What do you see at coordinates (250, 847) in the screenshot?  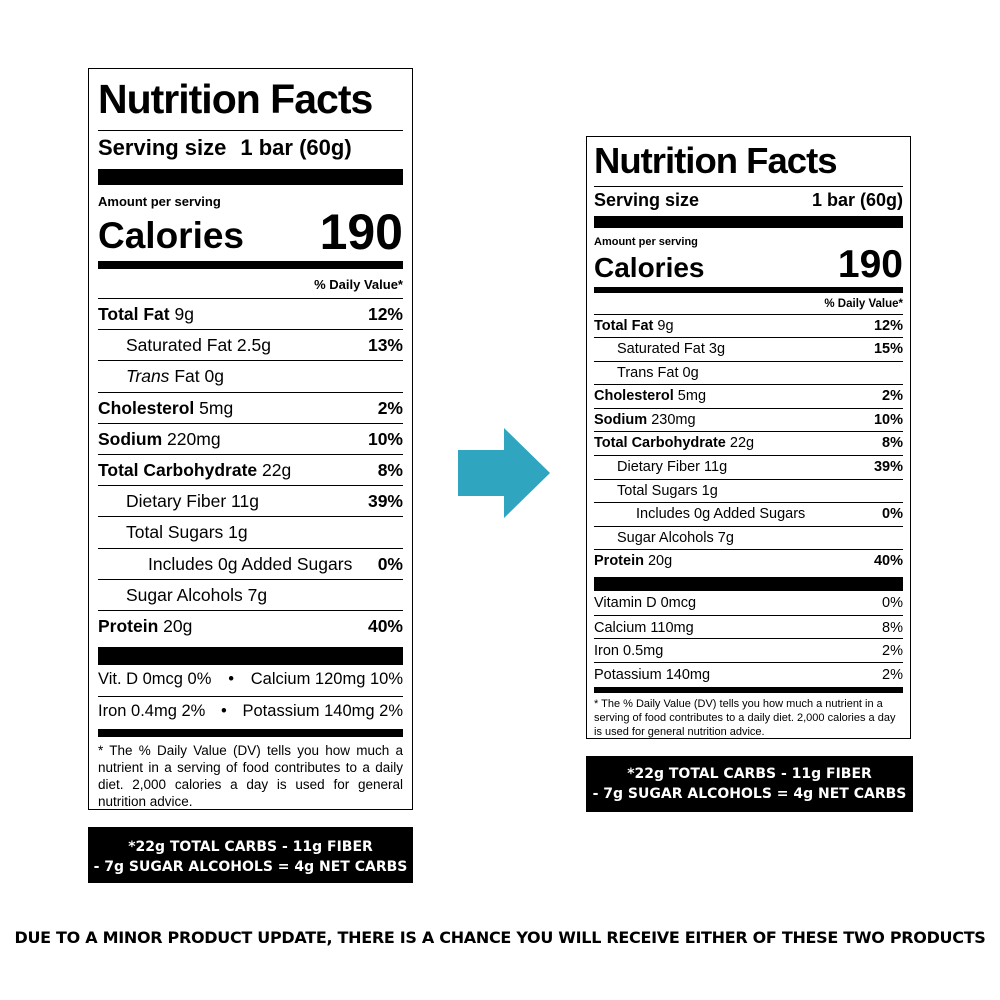 I see `net-carbs-line1: *22g TOTAL CARBS - 11g FIBER` at bounding box center [250, 847].